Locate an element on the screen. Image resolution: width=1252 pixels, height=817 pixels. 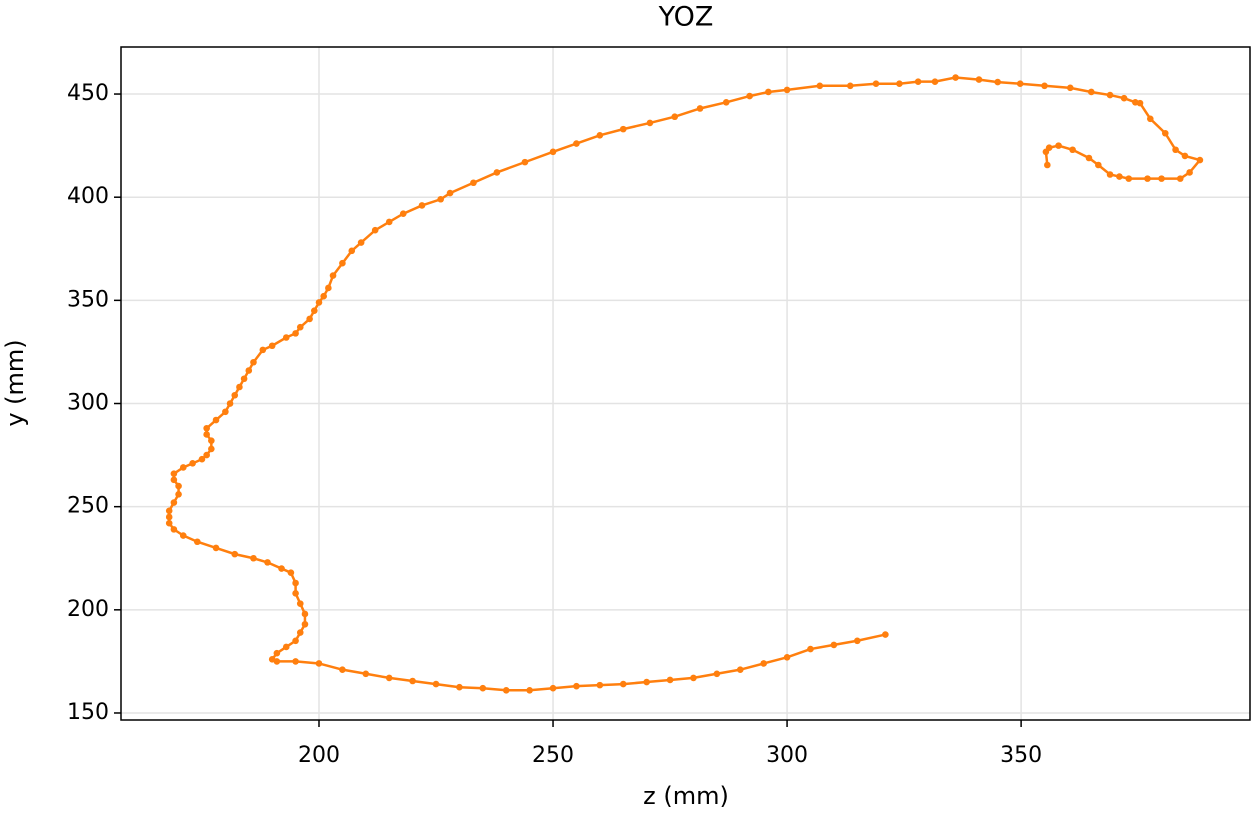
y-tick-label: 150 is located at coordinates (88, 712).